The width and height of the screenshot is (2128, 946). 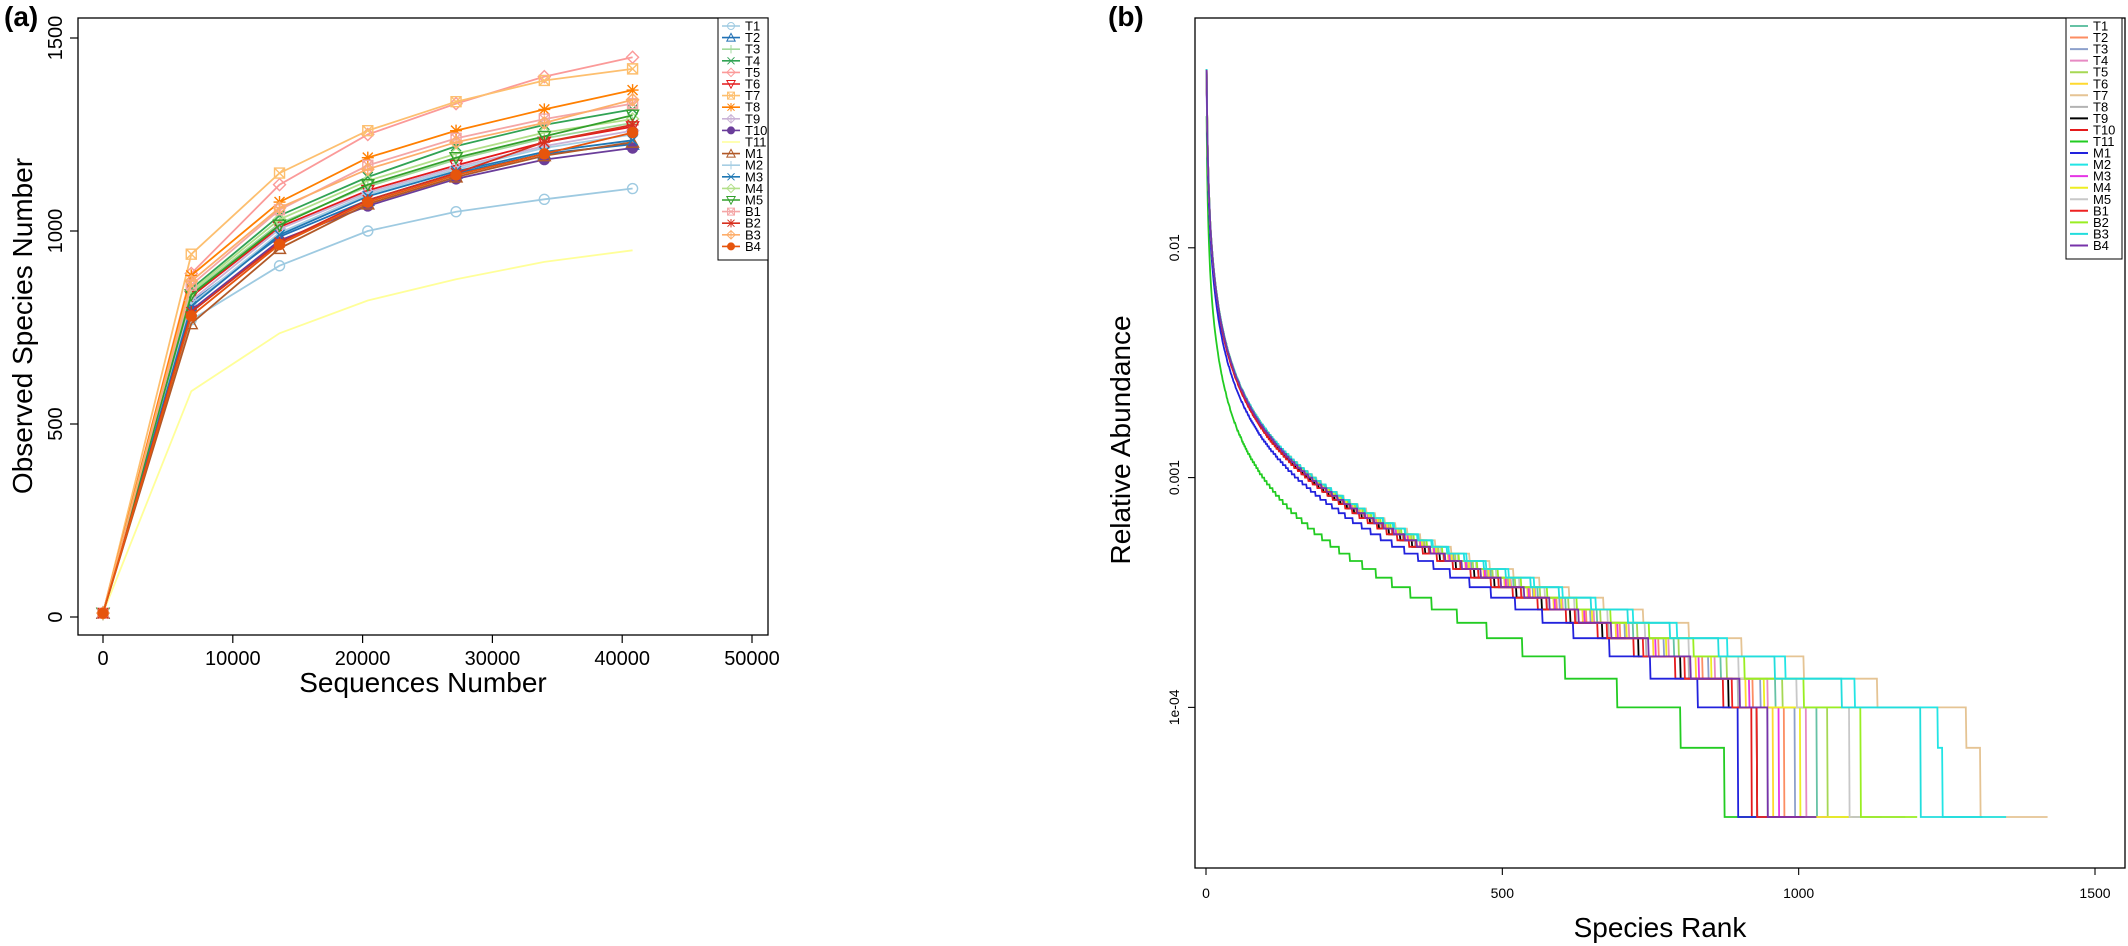 What do you see at coordinates (544, 76) in the screenshot?
I see `data-point-t5` at bounding box center [544, 76].